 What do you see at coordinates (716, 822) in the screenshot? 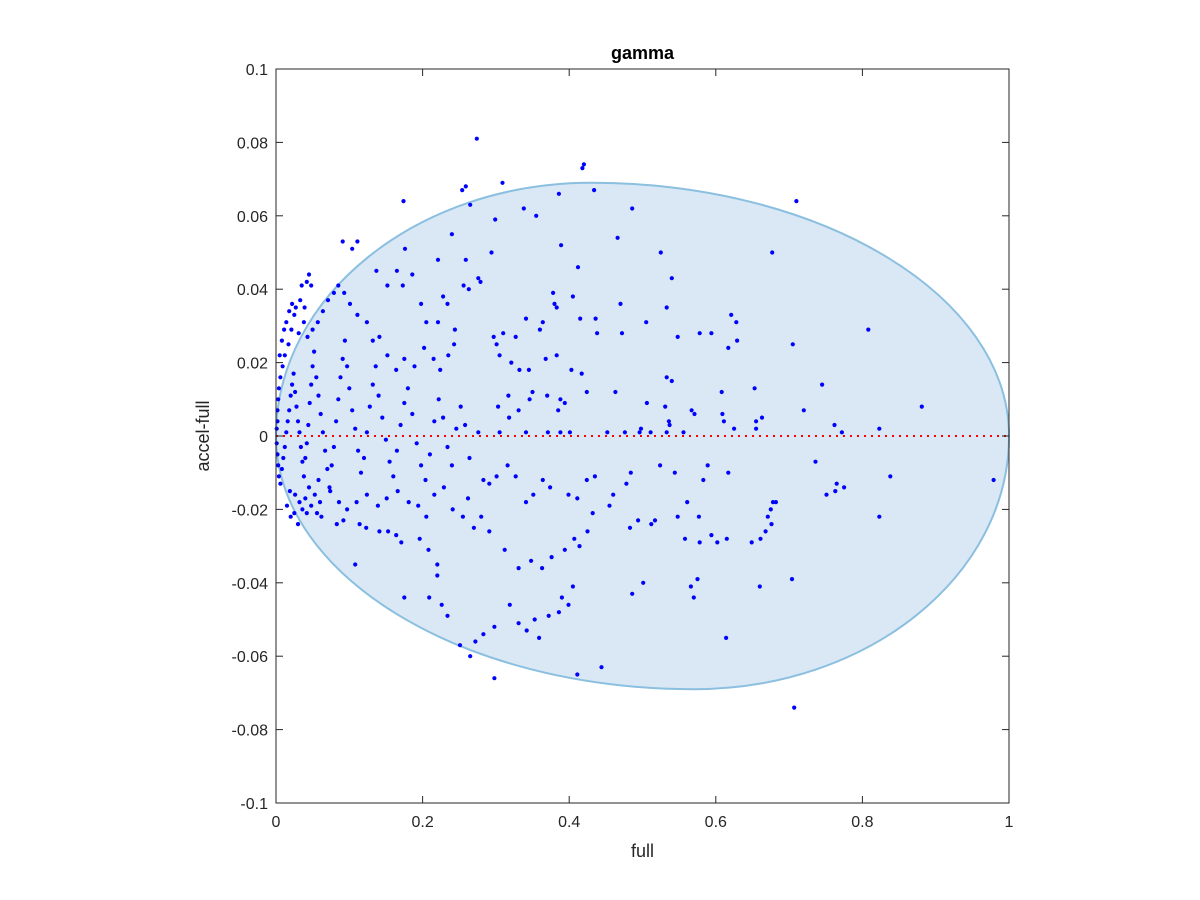
I see `x-tick-label: 0.6` at bounding box center [716, 822].